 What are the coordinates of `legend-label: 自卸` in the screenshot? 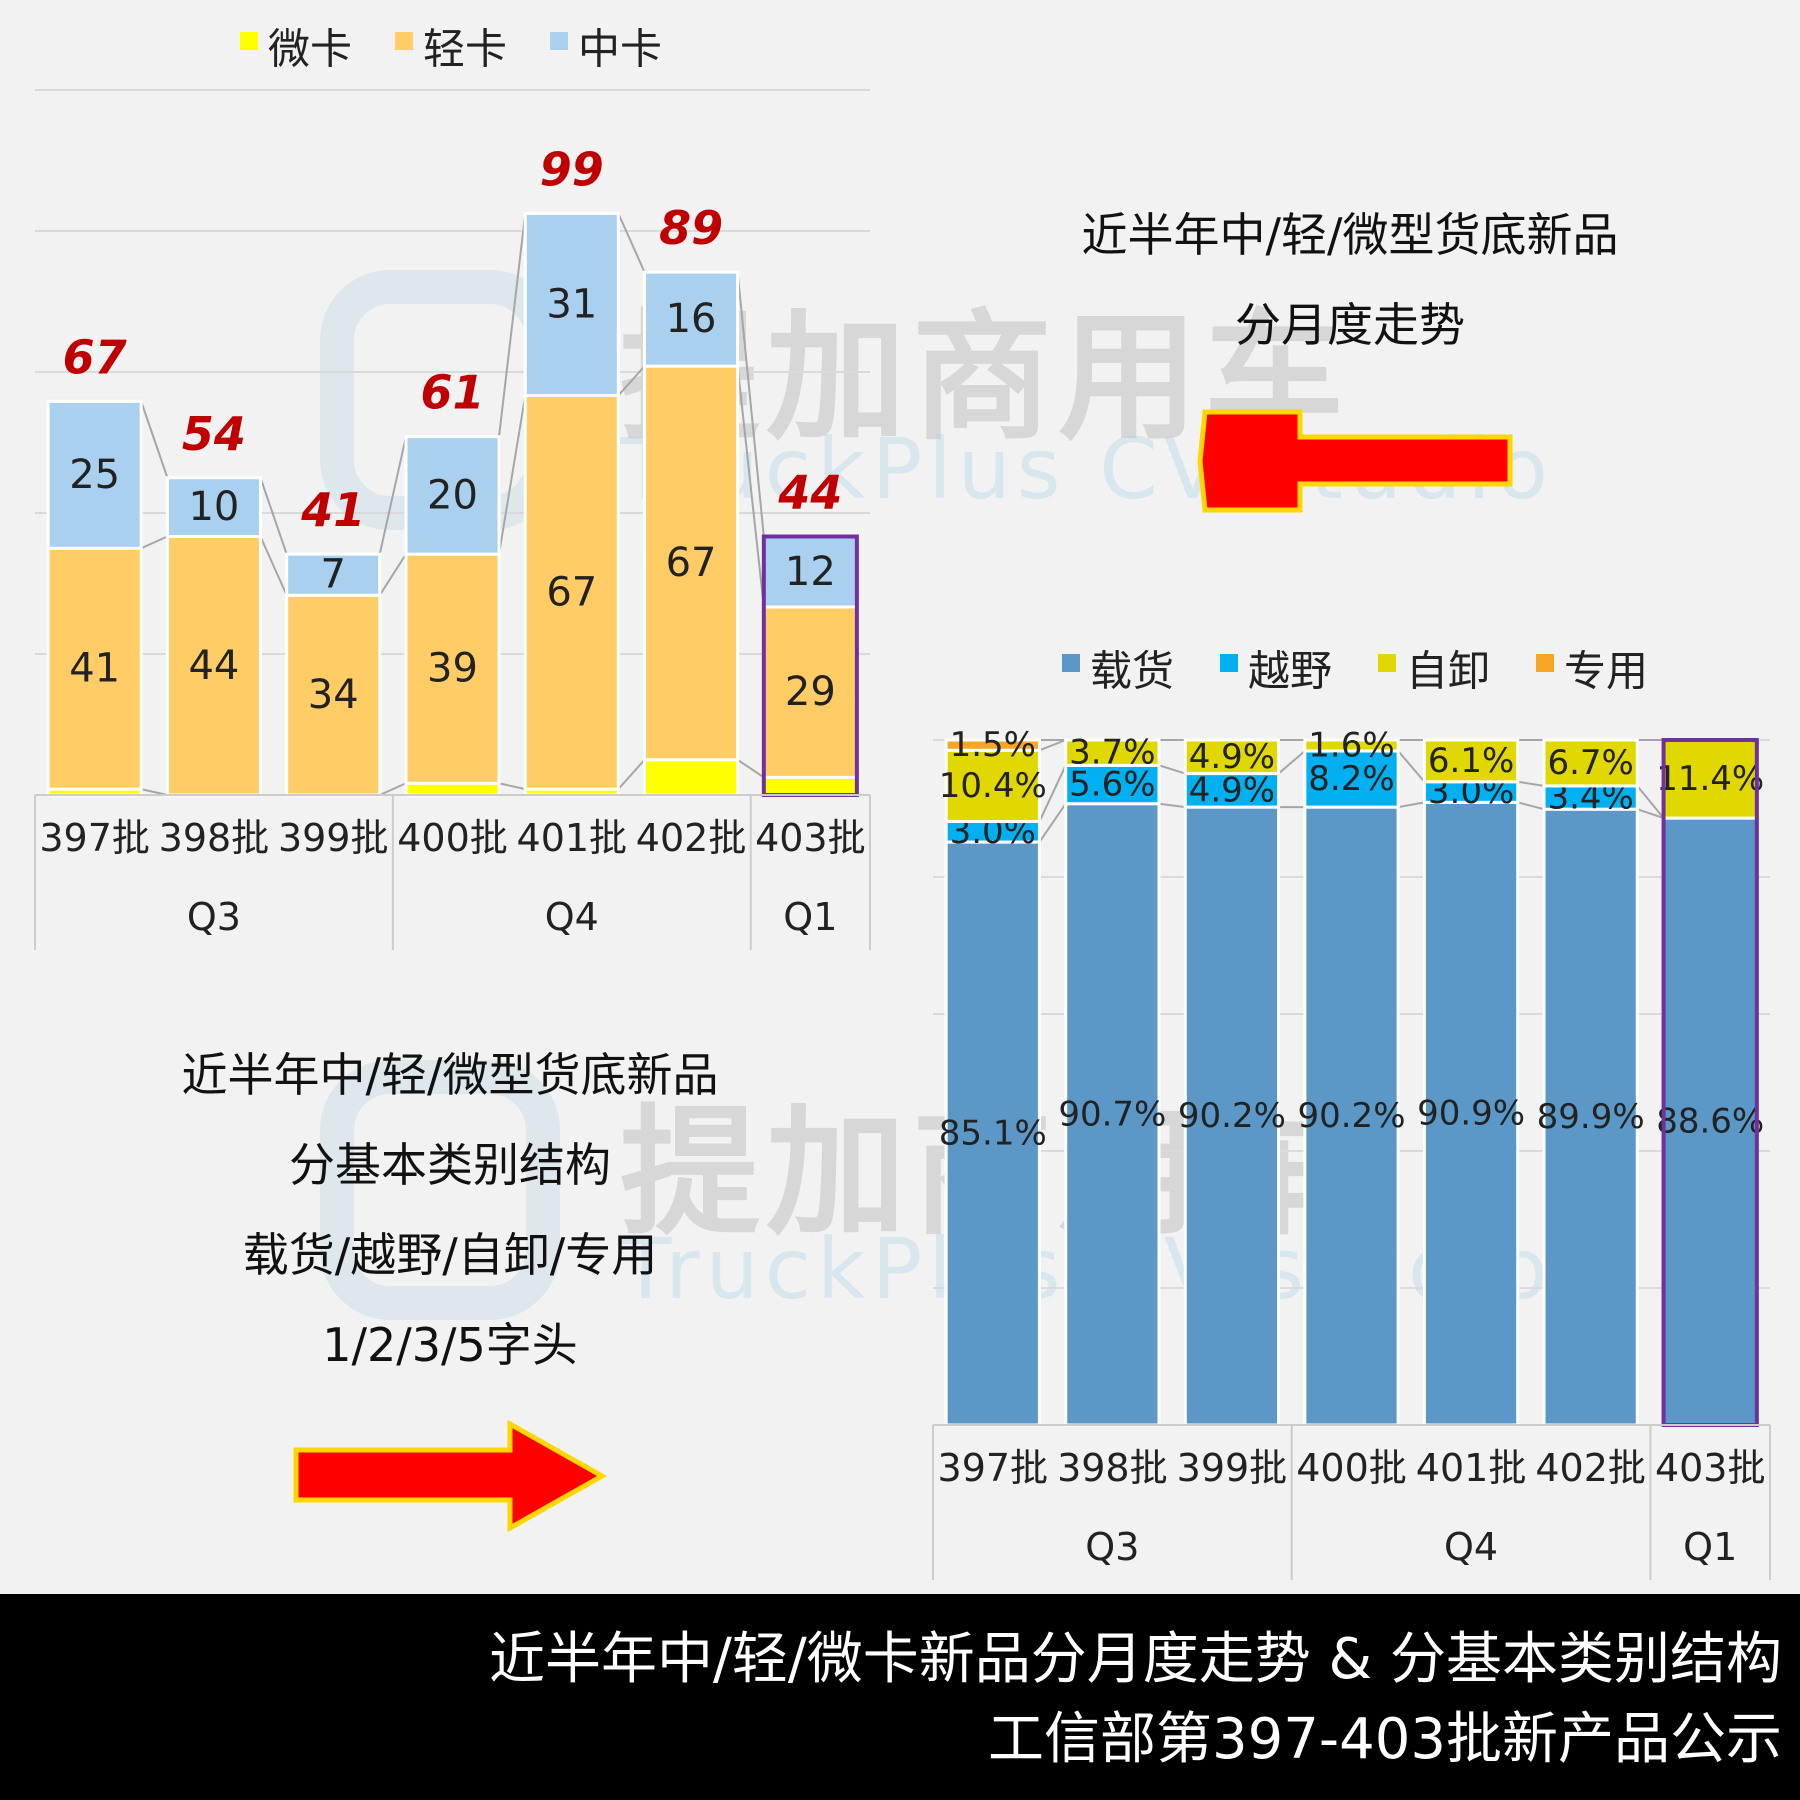 It's located at (1448, 671).